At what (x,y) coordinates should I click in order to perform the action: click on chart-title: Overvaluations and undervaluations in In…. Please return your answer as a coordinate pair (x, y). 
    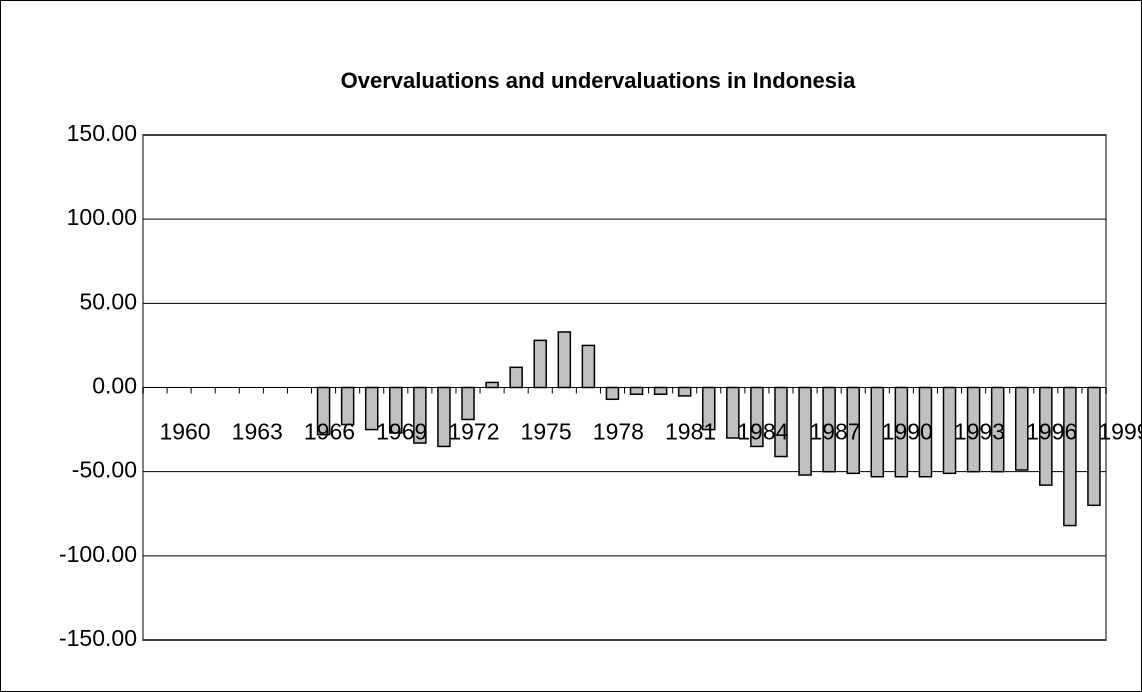
    Looking at the image, I should click on (598, 80).